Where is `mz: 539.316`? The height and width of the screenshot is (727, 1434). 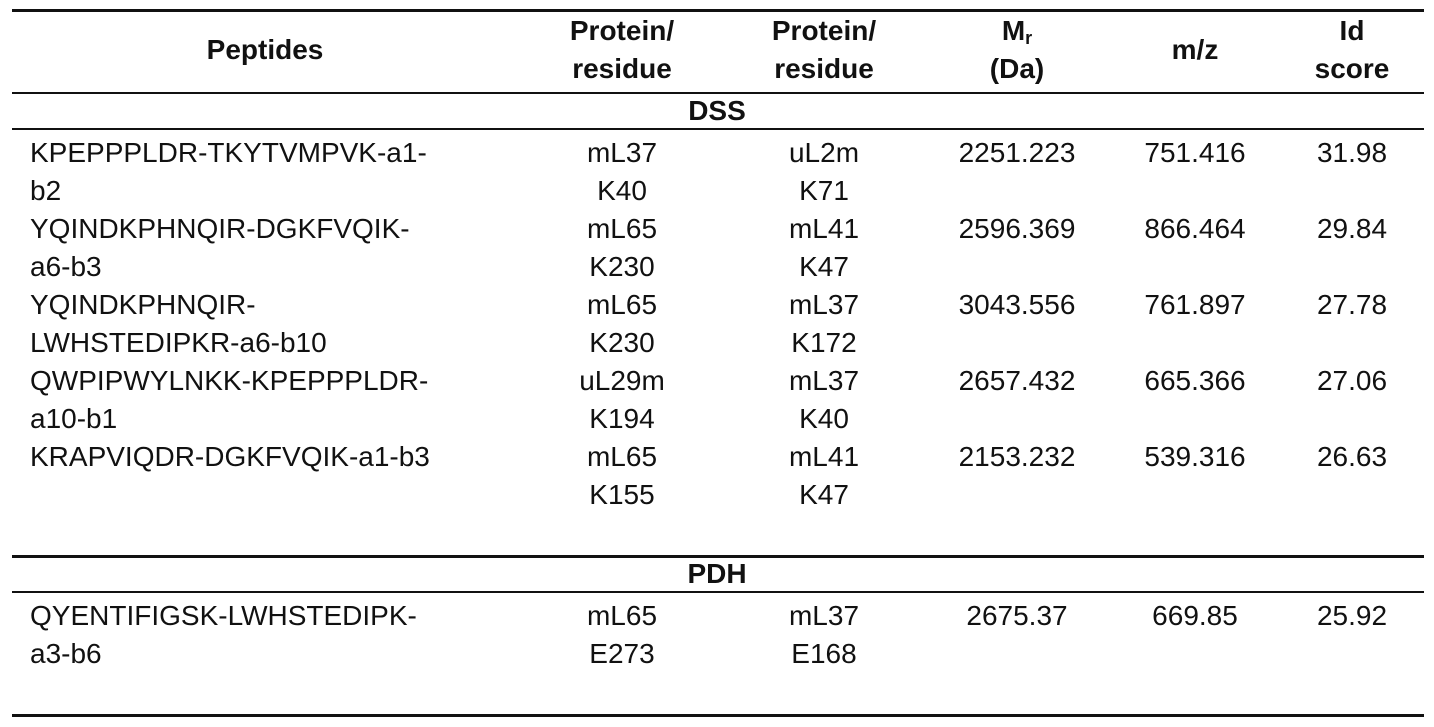
mz: 539.316 is located at coordinates (1195, 456).